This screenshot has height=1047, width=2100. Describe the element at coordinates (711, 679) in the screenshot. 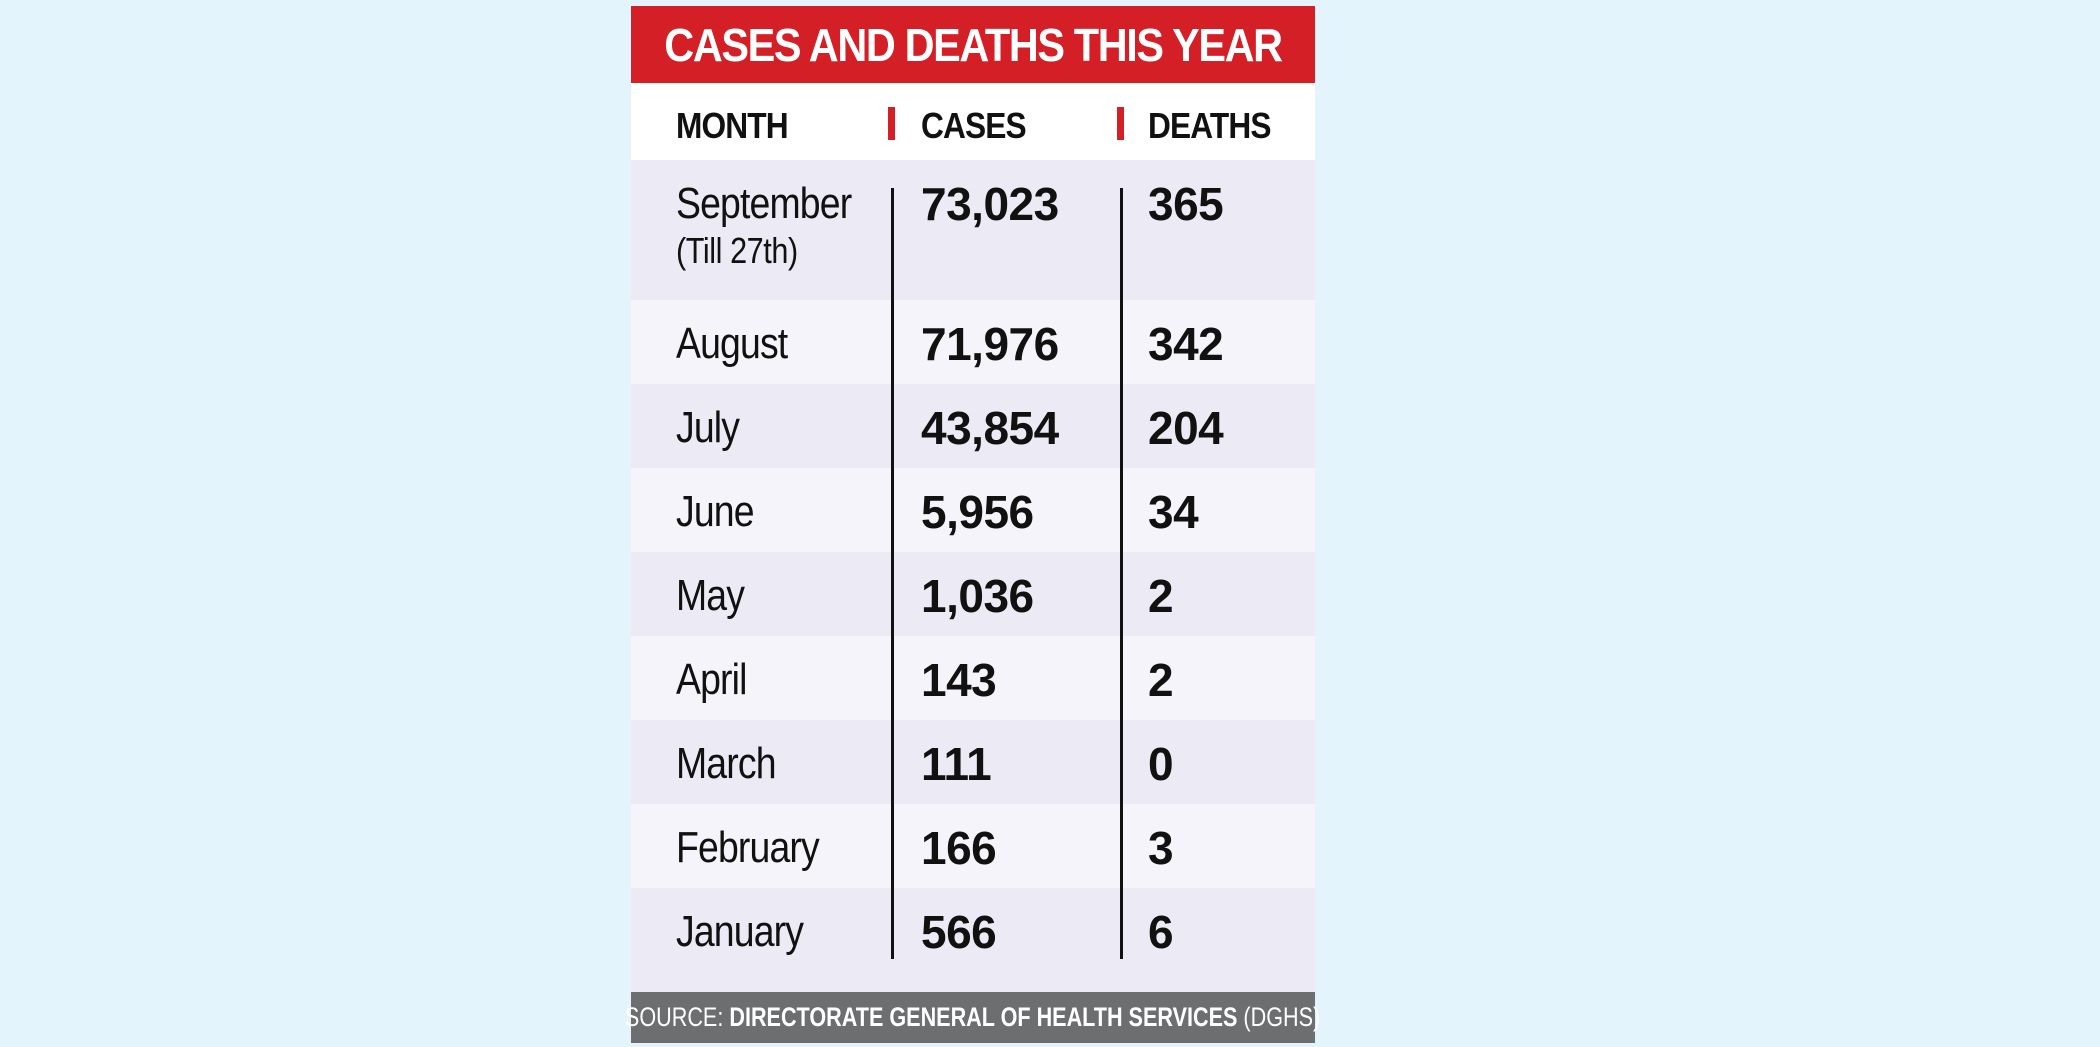

I see `cell-month: April` at that location.